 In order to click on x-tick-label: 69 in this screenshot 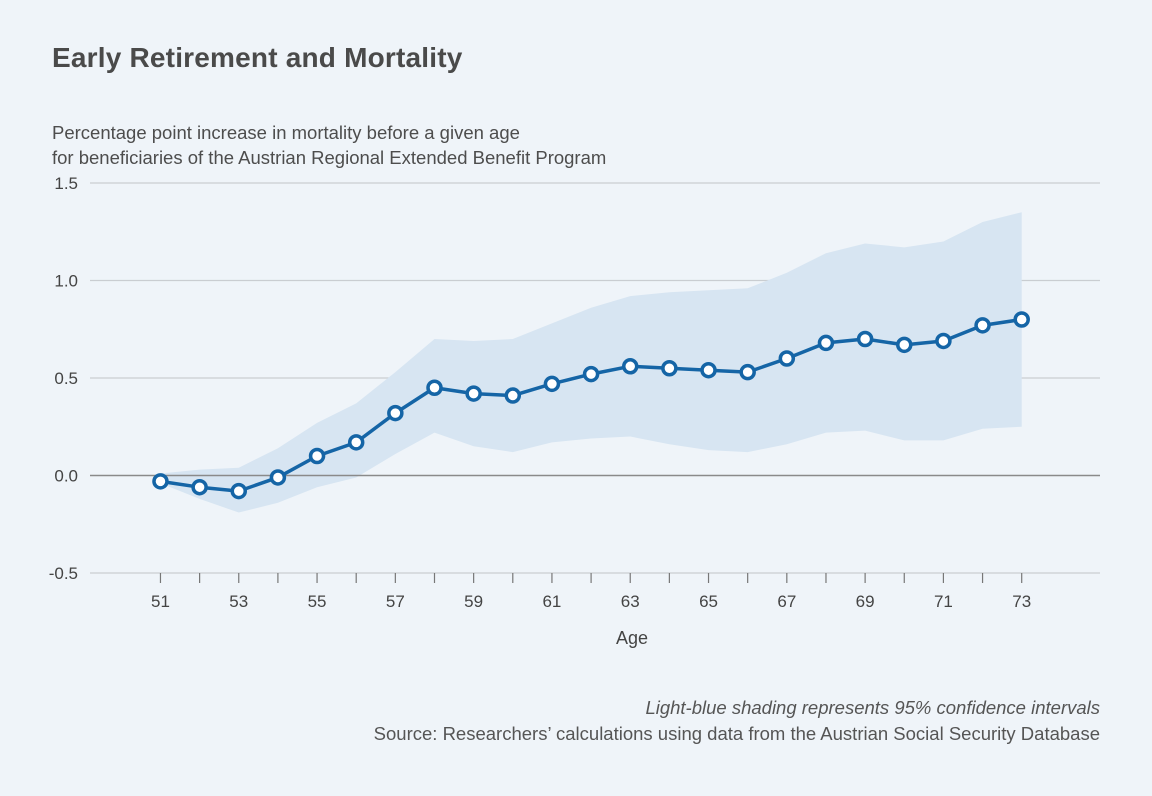, I will do `click(865, 601)`.